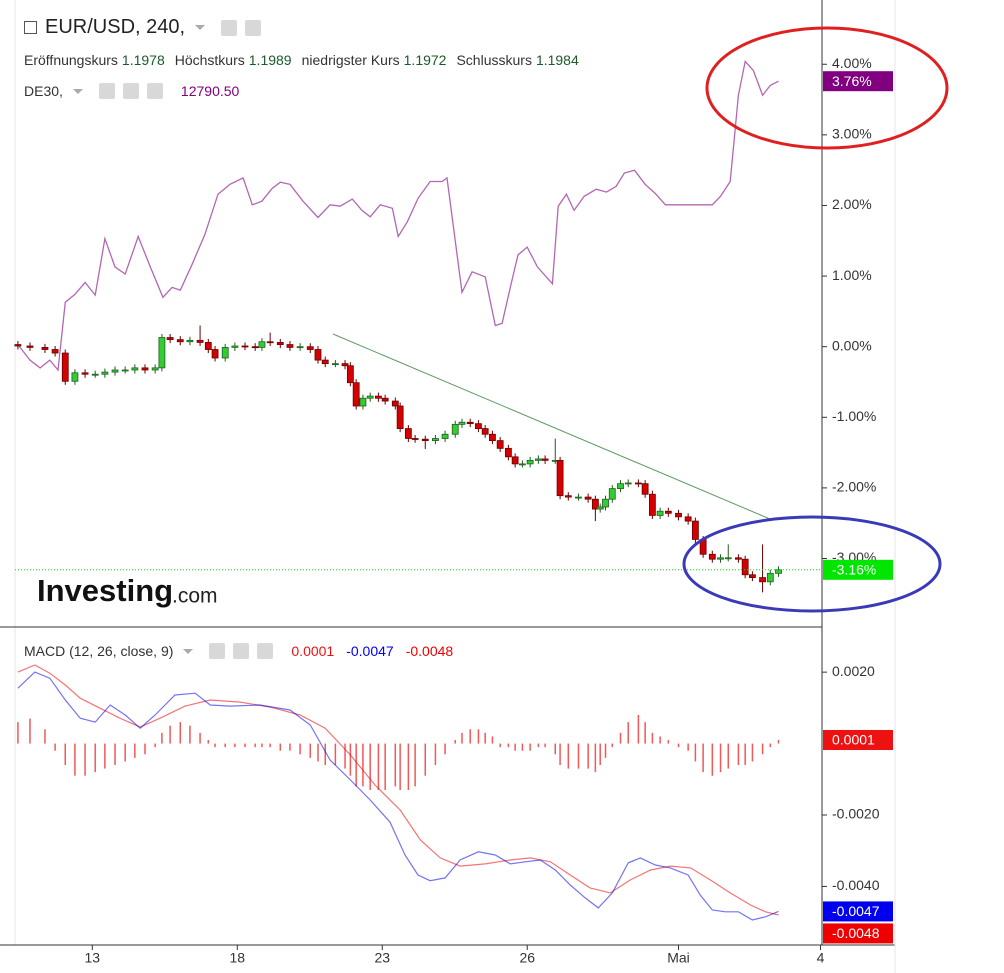  Describe the element at coordinates (210, 91) in the screenshot. I see `overlay-price: 12790.50` at that location.